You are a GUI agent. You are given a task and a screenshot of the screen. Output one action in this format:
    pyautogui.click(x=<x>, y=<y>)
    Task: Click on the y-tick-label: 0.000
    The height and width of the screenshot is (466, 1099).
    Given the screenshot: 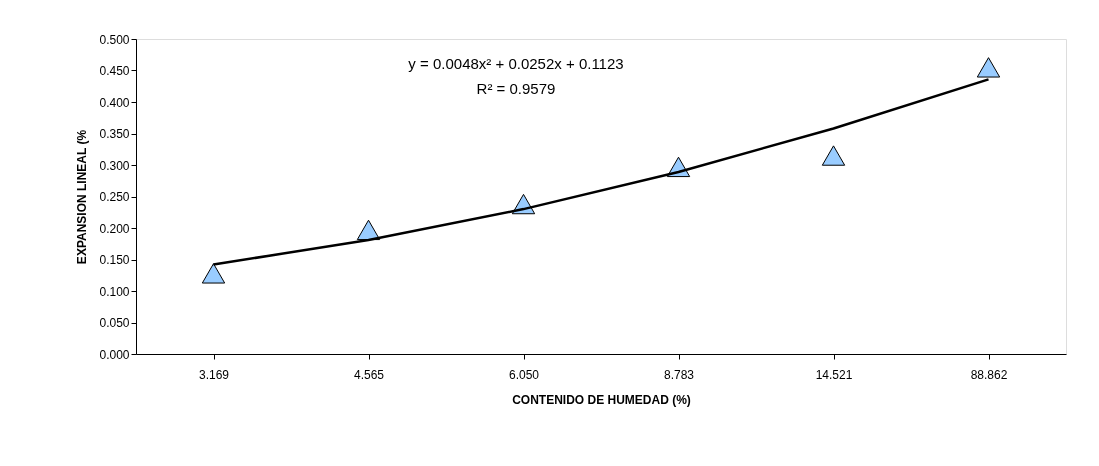 What is the action you would take?
    pyautogui.click(x=114, y=354)
    